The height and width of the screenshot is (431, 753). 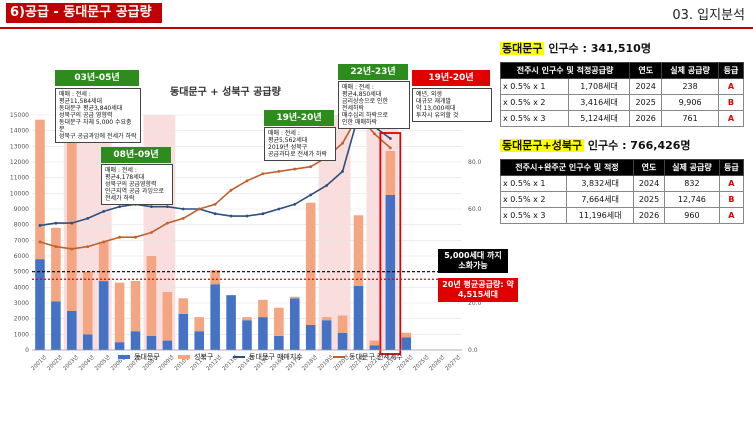 What do you see at coordinates (600, 183) in the screenshot?
I see `table-cell: 3,832세대` at bounding box center [600, 183].